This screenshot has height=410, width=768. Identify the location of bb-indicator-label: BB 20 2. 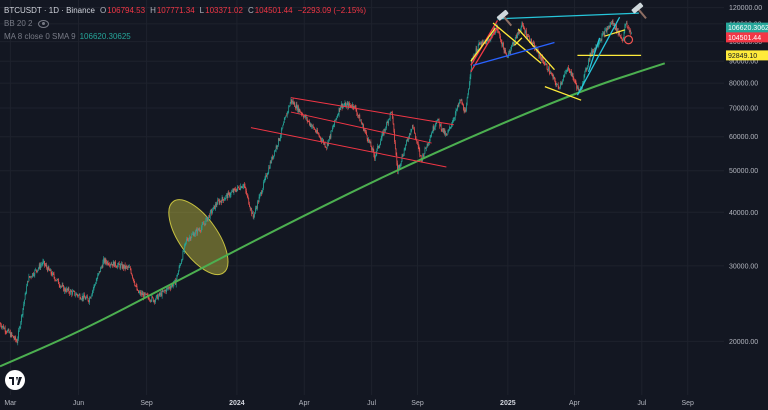
(18, 23).